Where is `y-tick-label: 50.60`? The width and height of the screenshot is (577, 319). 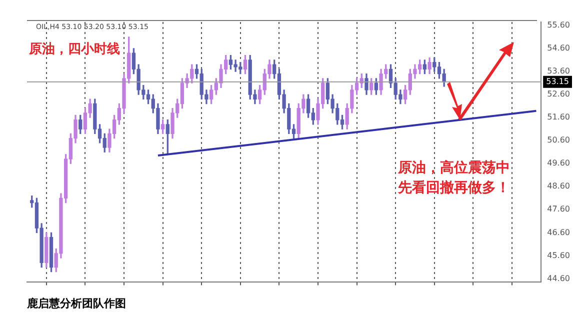
y-tick-label: 50.60 is located at coordinates (558, 140).